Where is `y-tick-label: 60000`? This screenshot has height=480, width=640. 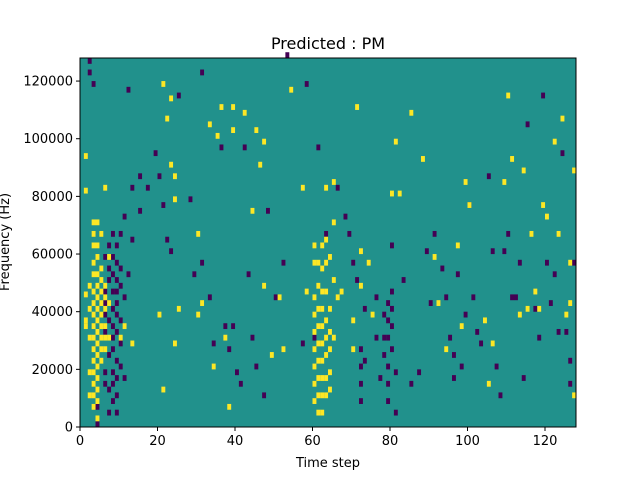 y-tick-label: 60000 is located at coordinates (52, 255).